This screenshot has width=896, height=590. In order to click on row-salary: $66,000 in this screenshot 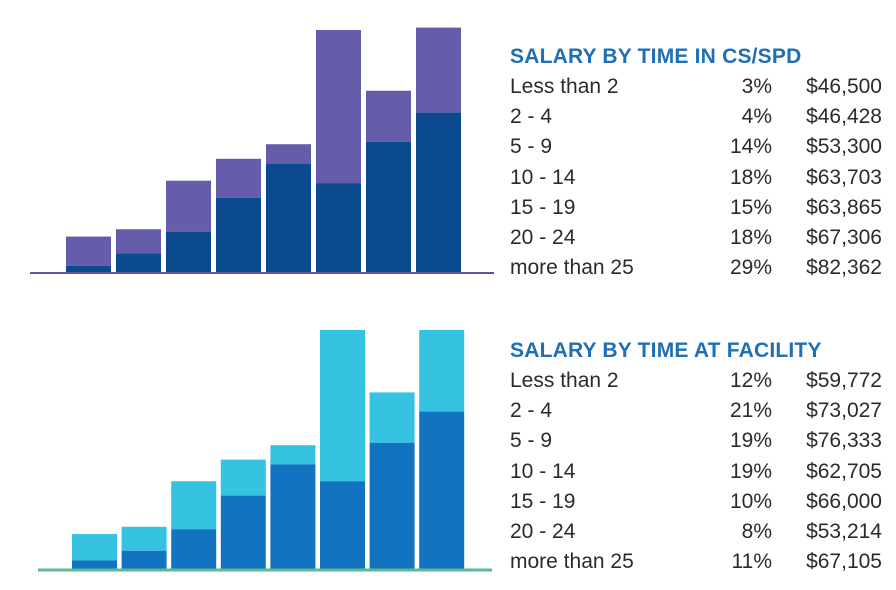, I will do `click(844, 501)`.